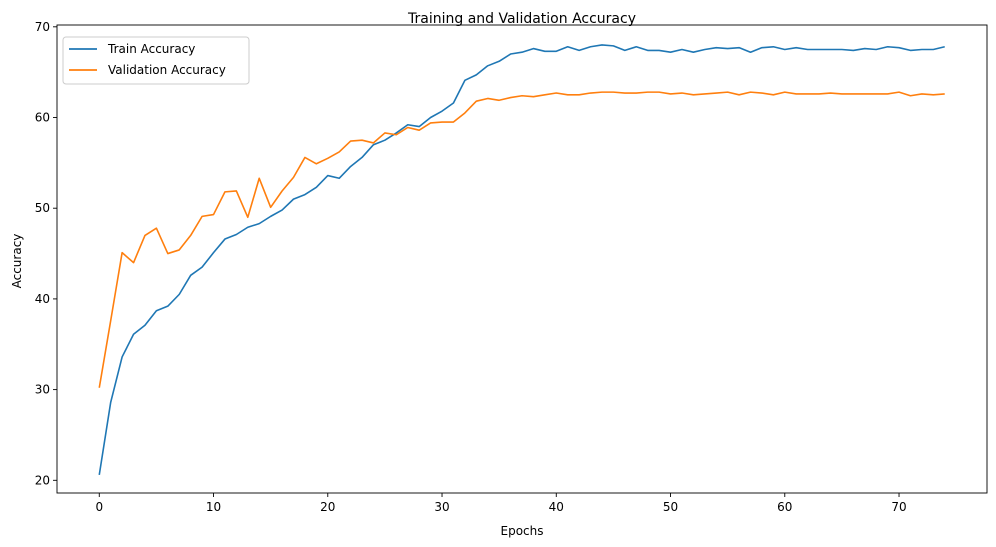  Describe the element at coordinates (42, 480) in the screenshot. I see `y-tick-label: 20` at that location.